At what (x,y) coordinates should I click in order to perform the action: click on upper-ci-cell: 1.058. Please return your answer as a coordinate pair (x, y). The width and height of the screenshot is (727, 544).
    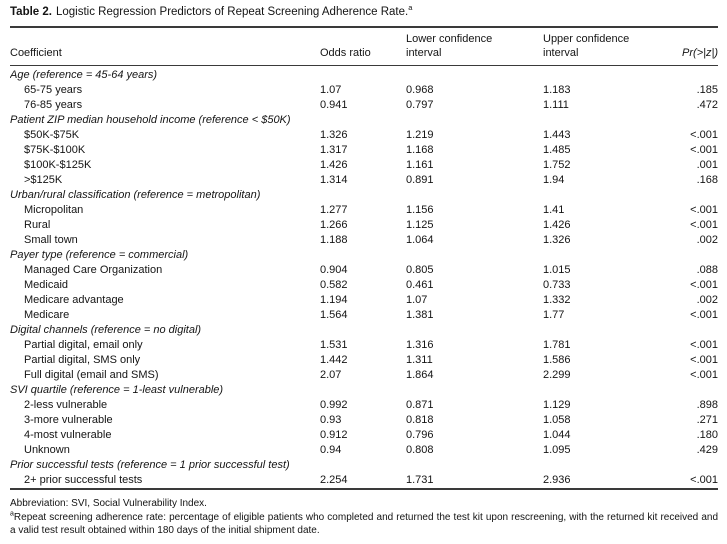
    Looking at the image, I should click on (557, 420).